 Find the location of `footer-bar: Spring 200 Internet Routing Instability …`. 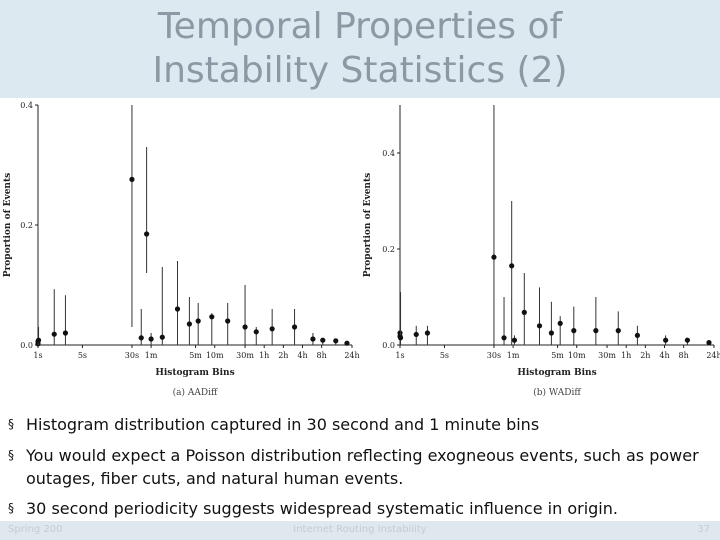

footer-bar: Spring 200 Internet Routing Instability … is located at coordinates (360, 530).